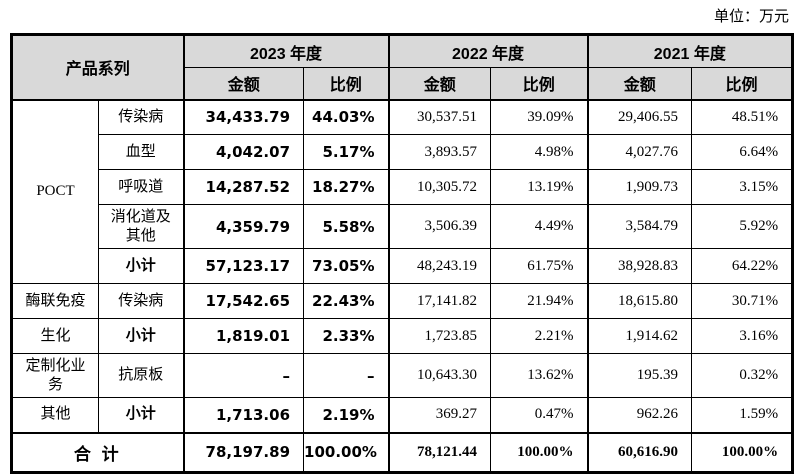 The image size is (802, 474). I want to click on cell-amount-2022: 10,305.72, so click(439, 187).